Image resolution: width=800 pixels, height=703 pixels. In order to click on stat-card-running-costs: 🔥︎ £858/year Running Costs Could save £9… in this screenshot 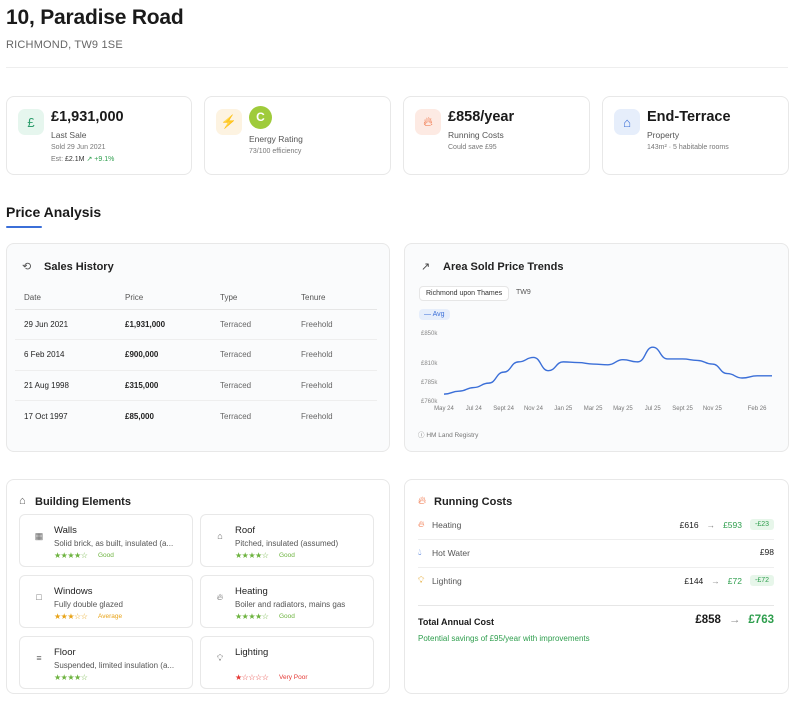, I will do `click(496, 135)`.